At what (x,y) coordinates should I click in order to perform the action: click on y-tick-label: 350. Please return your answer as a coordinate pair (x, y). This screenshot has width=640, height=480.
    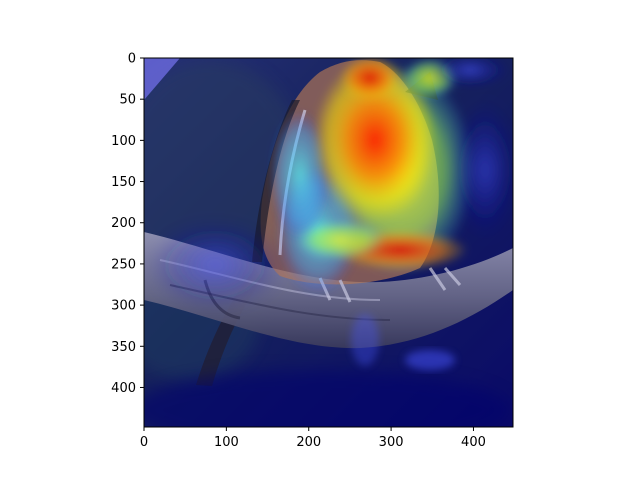
    Looking at the image, I should click on (123, 347).